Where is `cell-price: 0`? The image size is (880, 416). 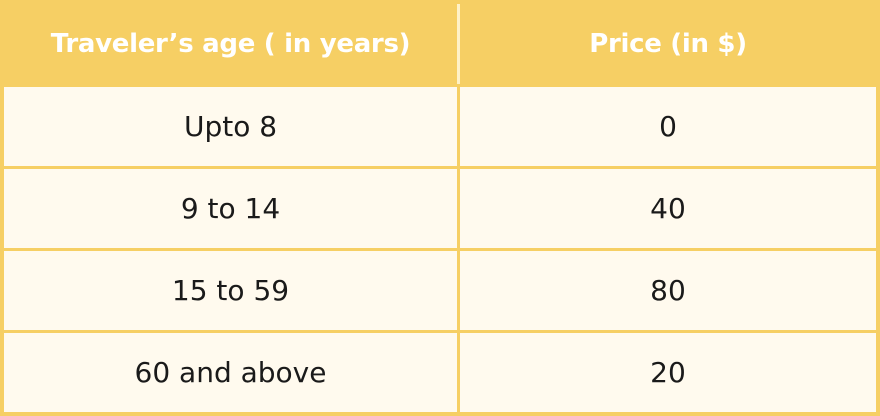 cell-price: 0 is located at coordinates (668, 125).